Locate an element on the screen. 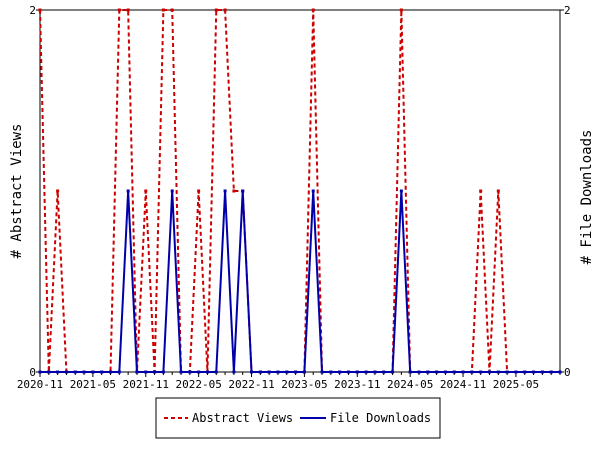 The width and height of the screenshot is (600, 450). y-right-tick-label: 2 is located at coordinates (567, 10).